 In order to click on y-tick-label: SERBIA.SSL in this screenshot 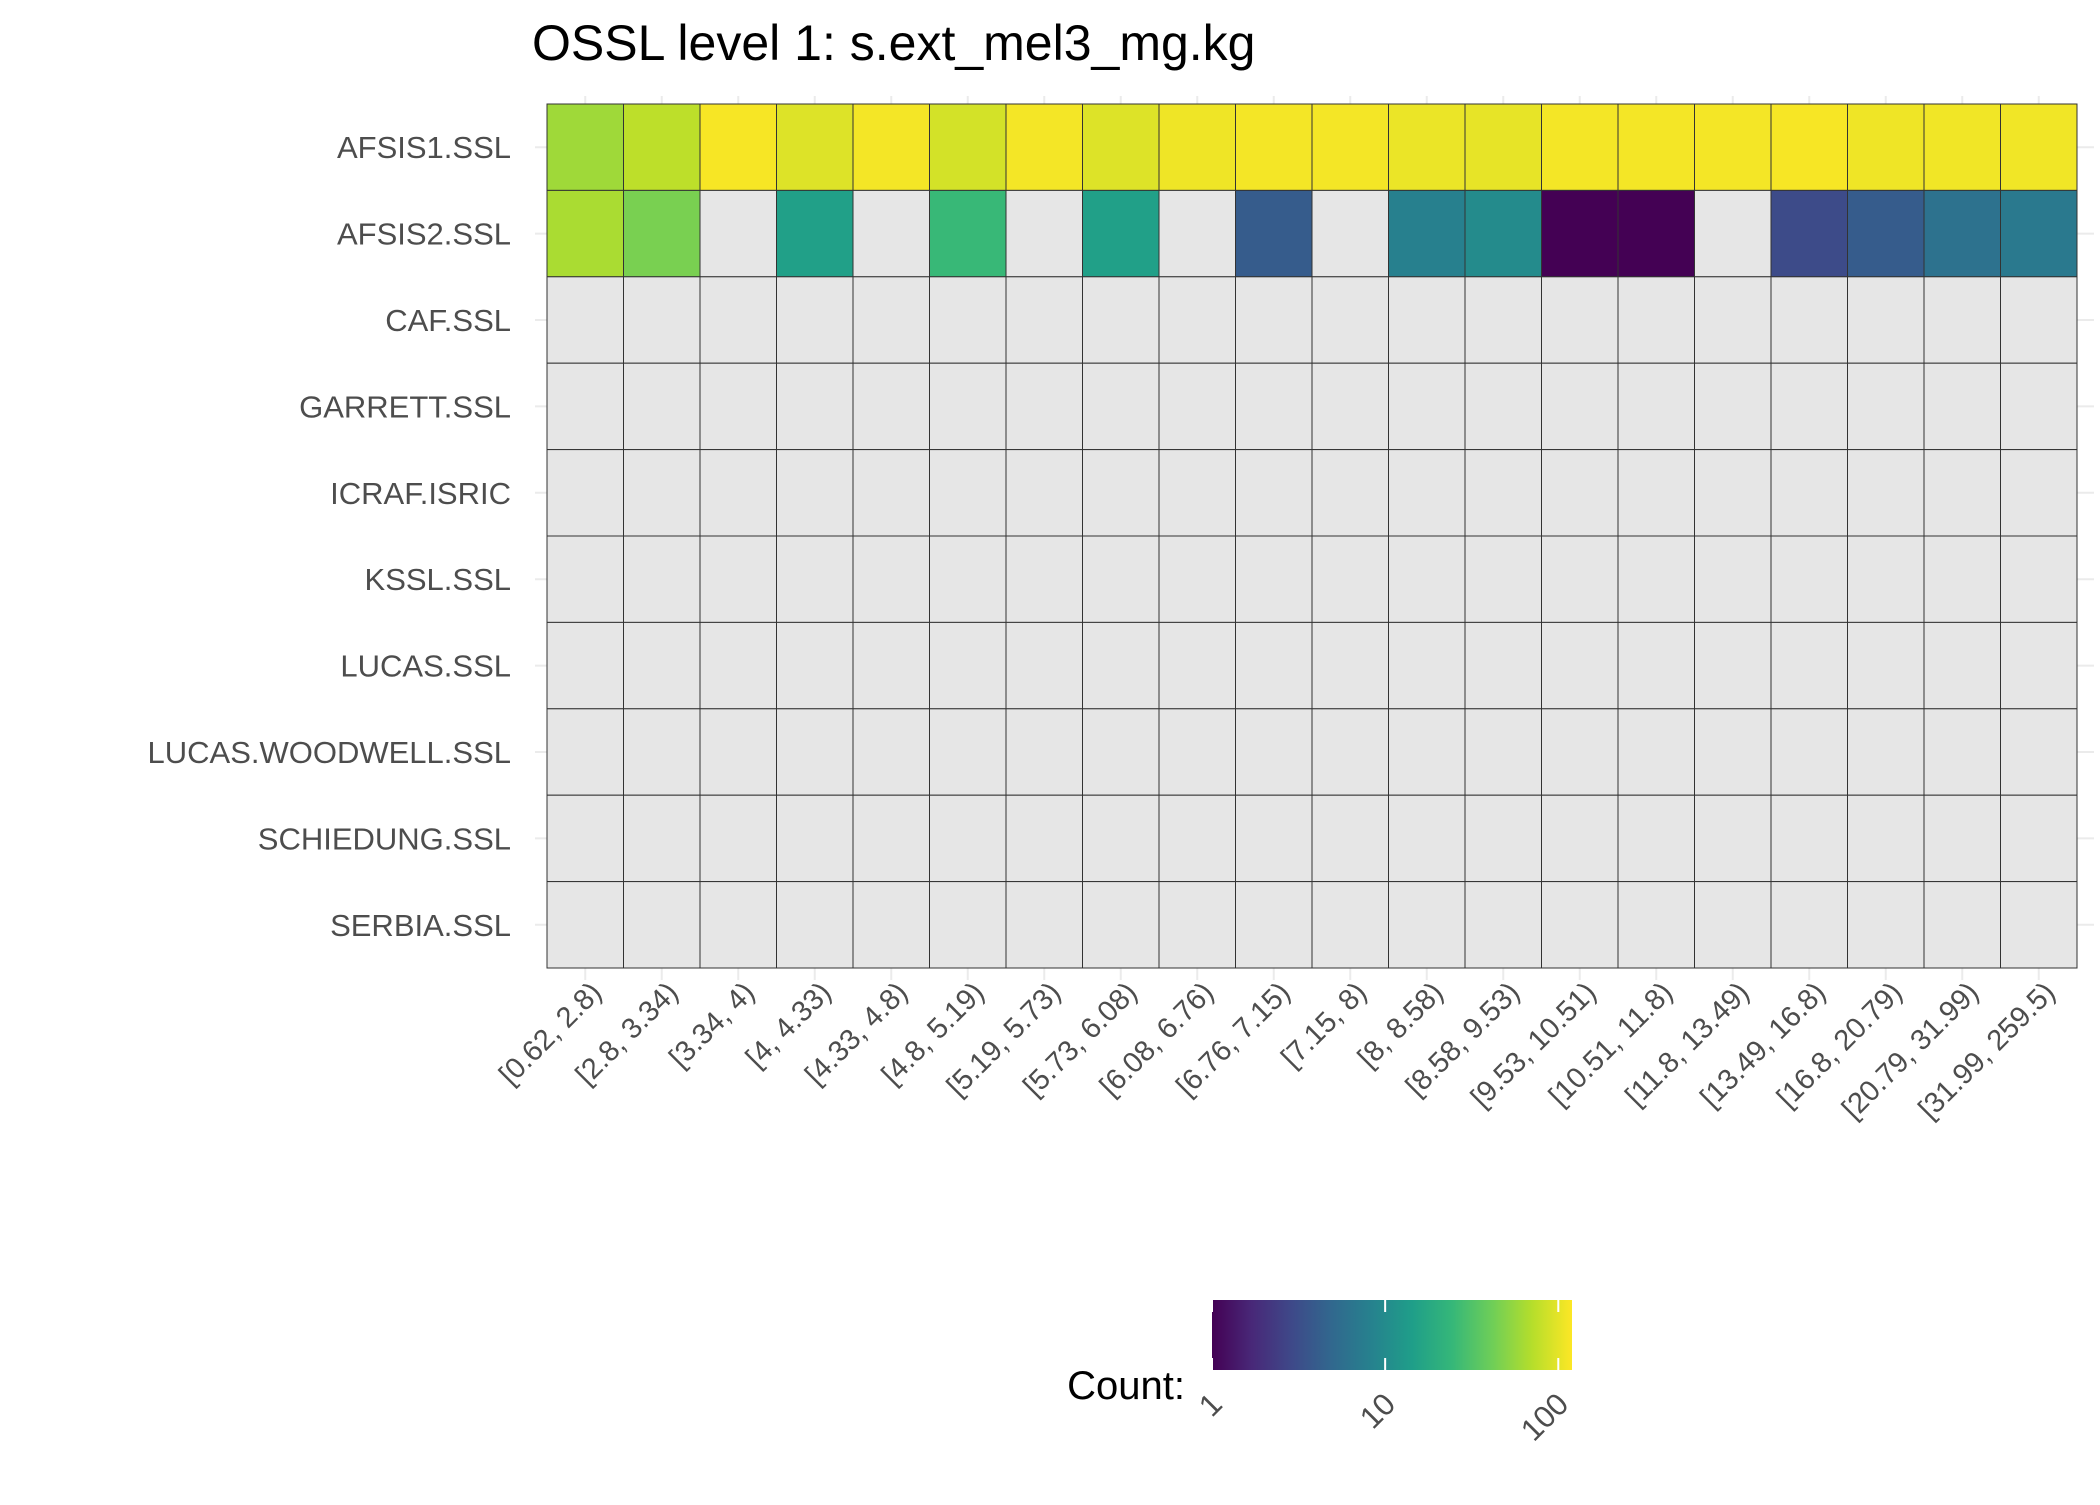, I will do `click(420, 925)`.